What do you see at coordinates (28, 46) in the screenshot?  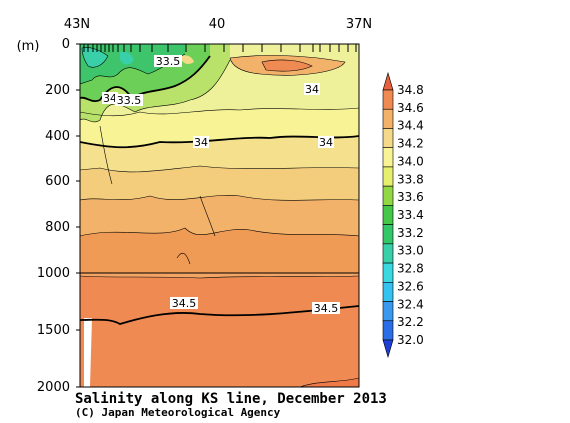 I see `y-axis-unit: (m)` at bounding box center [28, 46].